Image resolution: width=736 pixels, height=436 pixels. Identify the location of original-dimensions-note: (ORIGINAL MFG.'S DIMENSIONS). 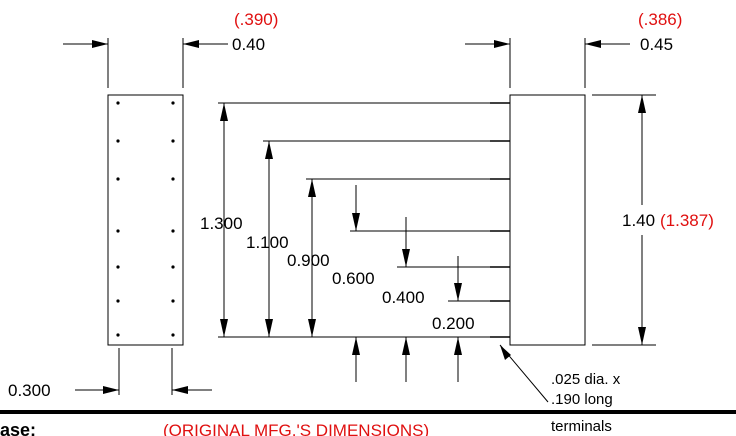
(296, 428).